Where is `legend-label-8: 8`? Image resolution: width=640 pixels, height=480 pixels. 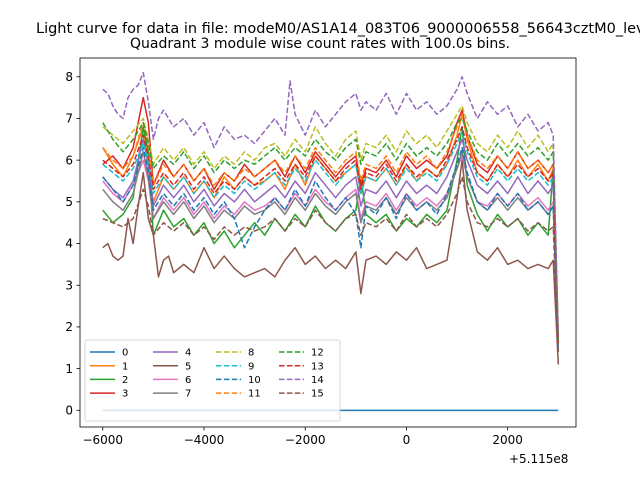 legend-label-8: 8 is located at coordinates (251, 353).